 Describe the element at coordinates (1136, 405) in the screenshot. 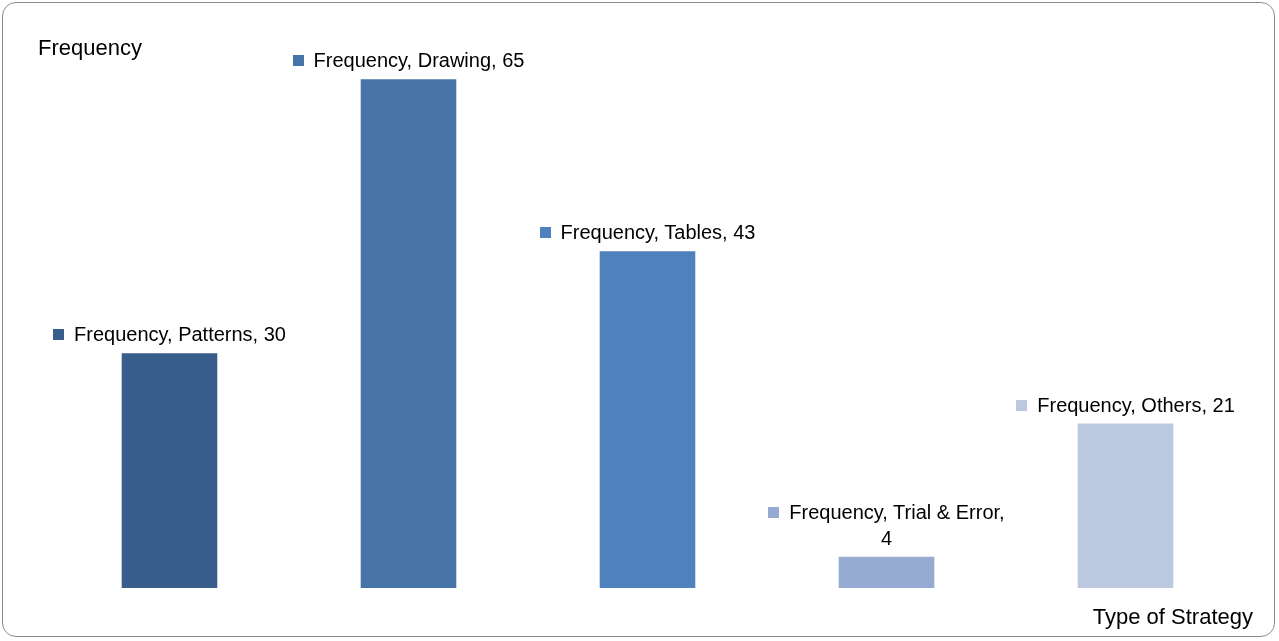

I see `data-label: Frequency, Others, 21` at that location.